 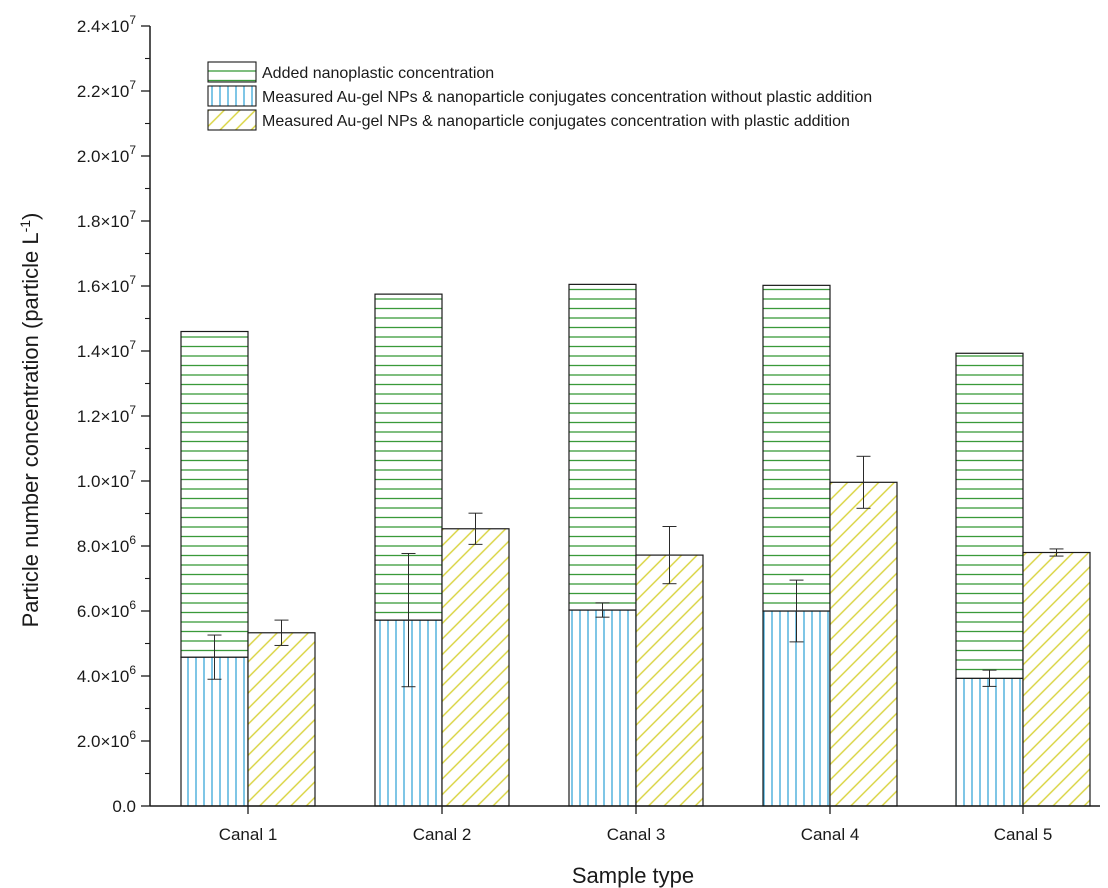 What do you see at coordinates (378, 73) in the screenshot?
I see `legend-label-added-nanoplastic: Added nanoplastic concentration` at bounding box center [378, 73].